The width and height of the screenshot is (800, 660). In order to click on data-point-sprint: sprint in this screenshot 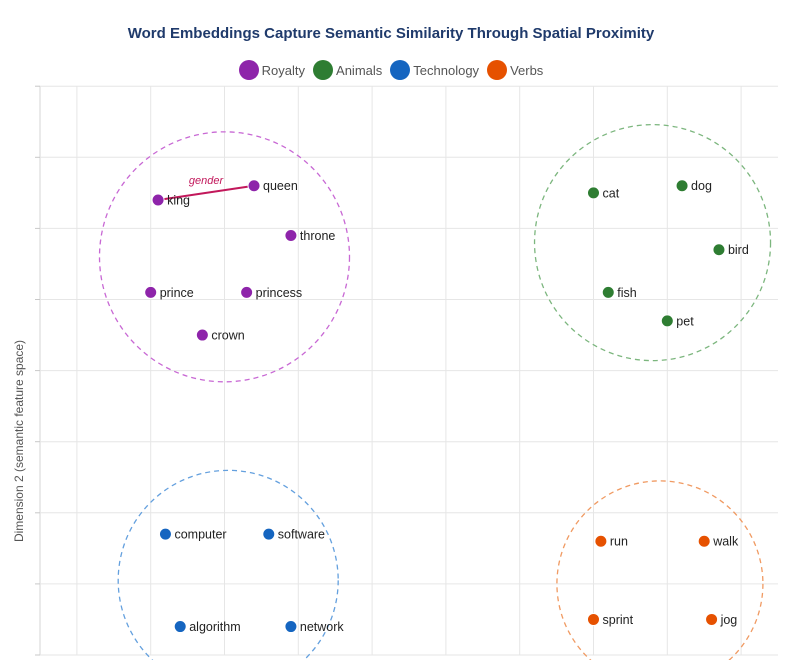, I will do `click(610, 619)`.